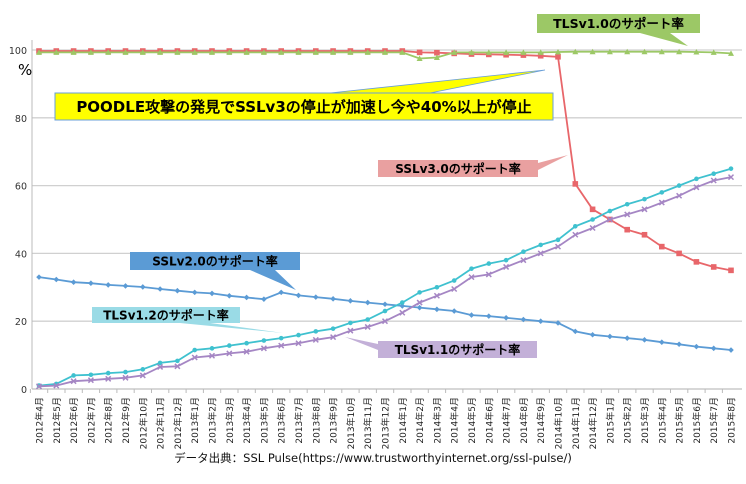  I want to click on x-tick-label: 2013年4月, so click(247, 420).